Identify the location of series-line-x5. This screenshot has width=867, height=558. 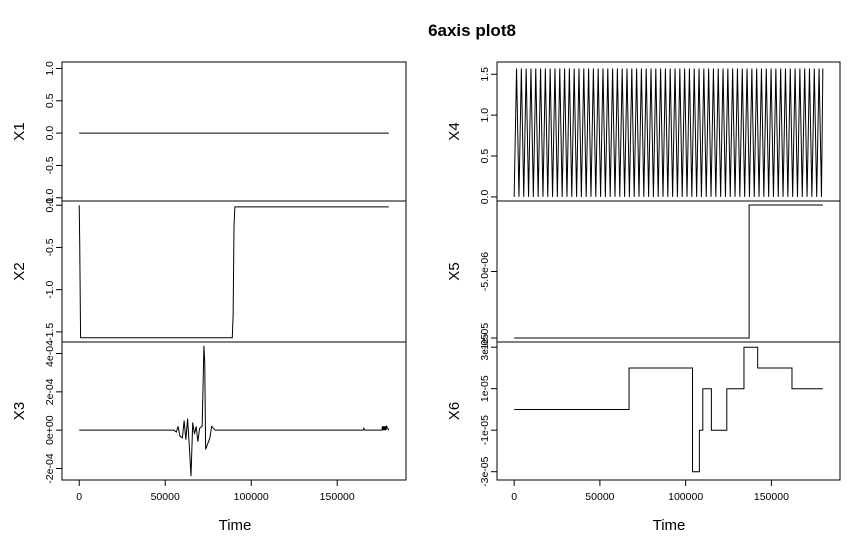
(668, 271).